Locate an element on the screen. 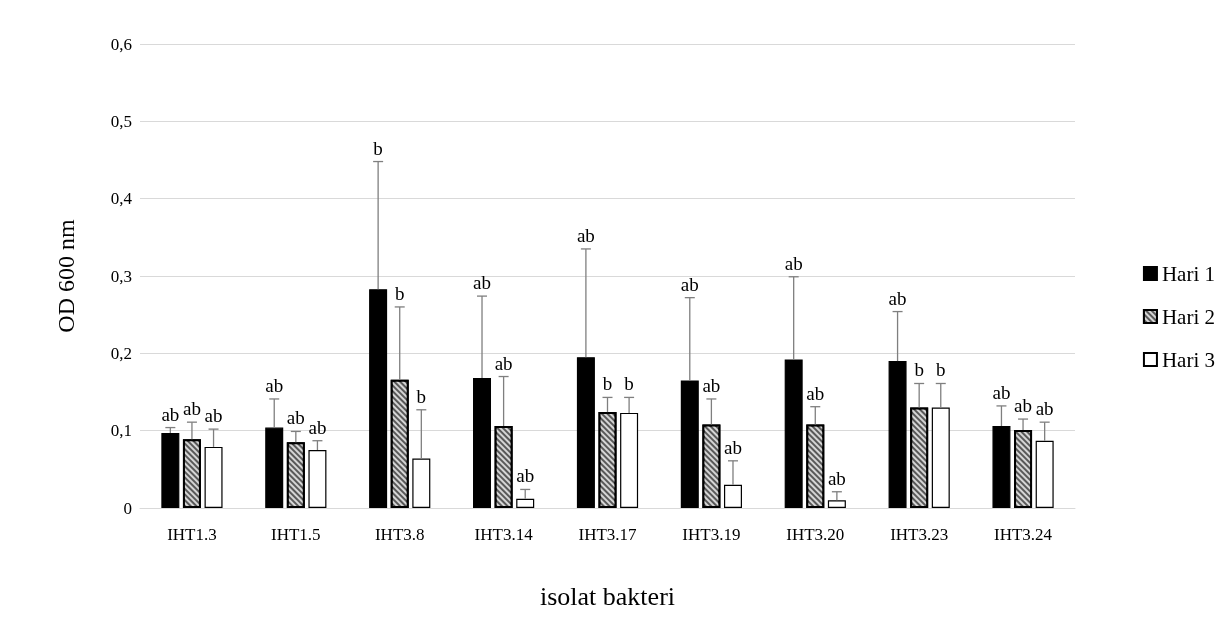  x-tick-label: IHT3.17 is located at coordinates (608, 534).